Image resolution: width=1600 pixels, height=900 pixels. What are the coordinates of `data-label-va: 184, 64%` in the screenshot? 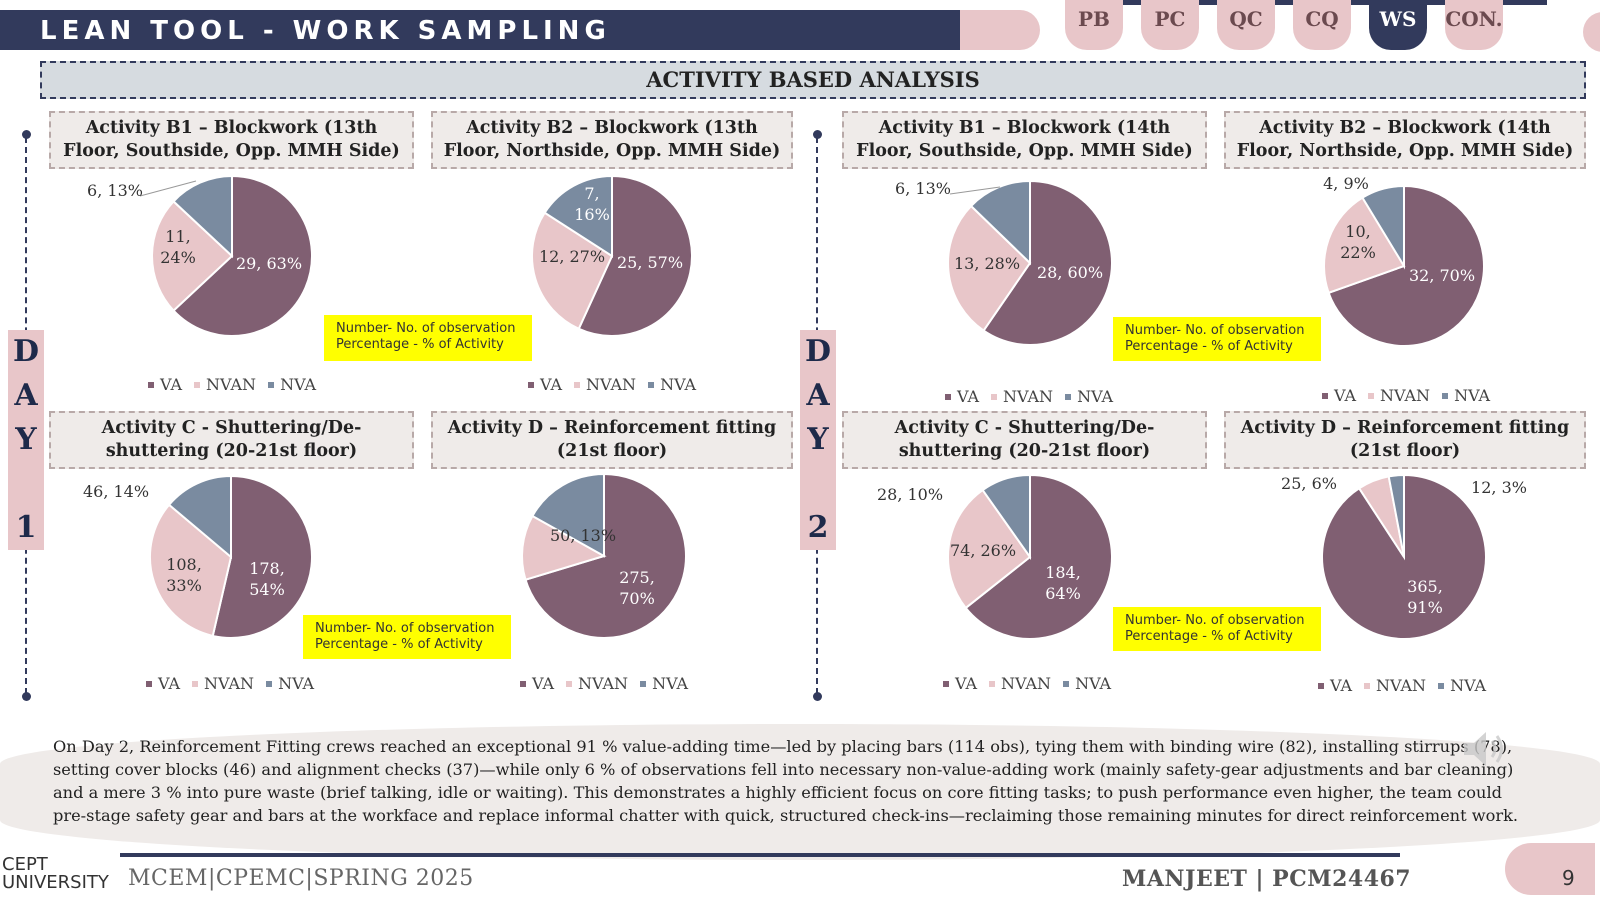 It's located at (1063, 583).